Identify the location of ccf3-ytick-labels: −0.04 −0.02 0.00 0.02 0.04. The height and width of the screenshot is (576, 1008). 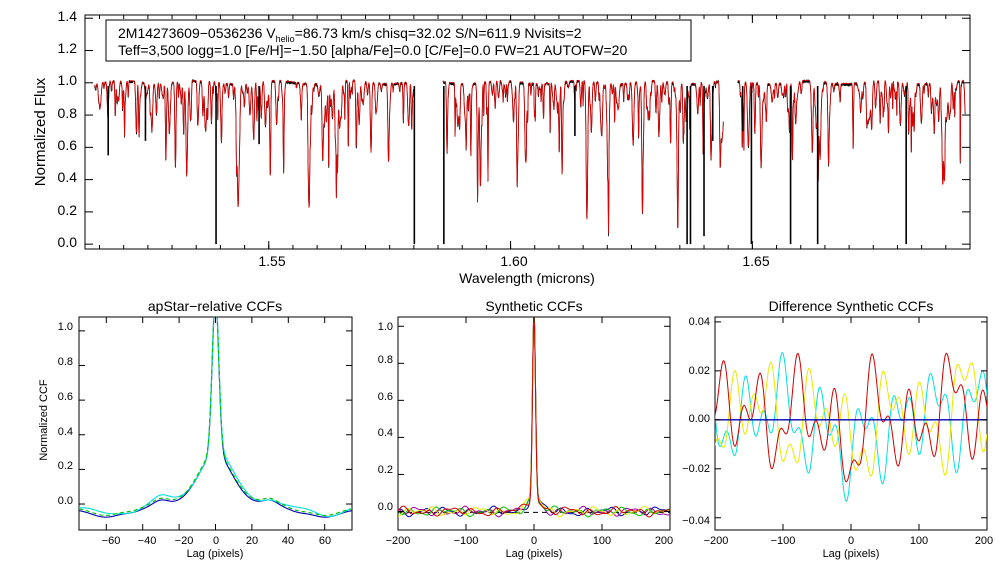
(696, 421).